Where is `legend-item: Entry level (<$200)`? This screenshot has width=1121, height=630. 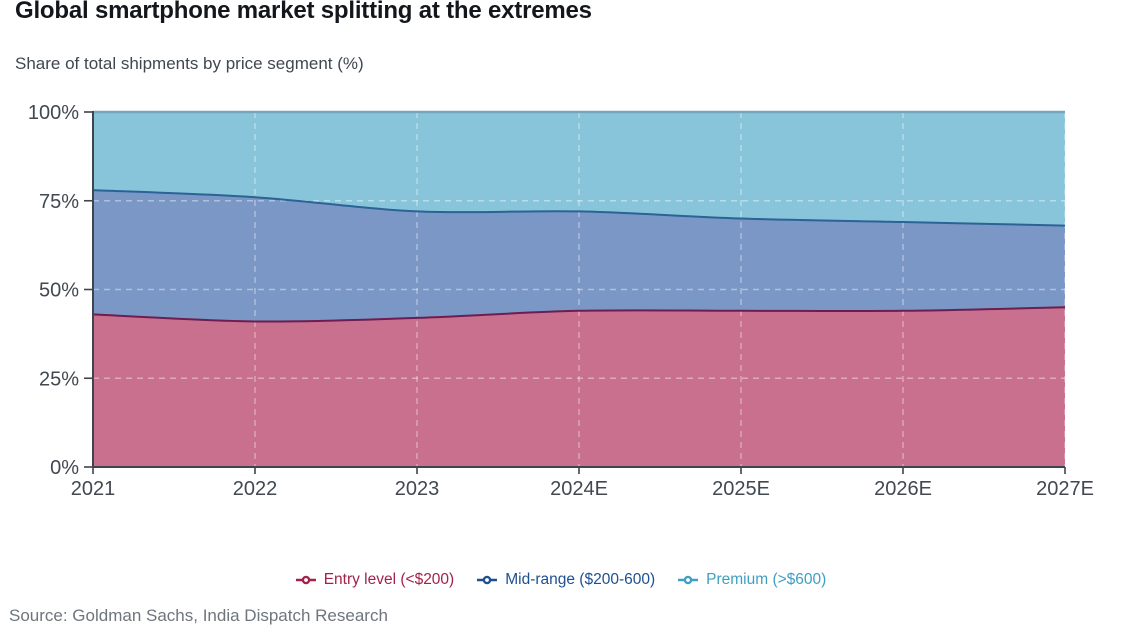 legend-item: Entry level (<$200) is located at coordinates (375, 580).